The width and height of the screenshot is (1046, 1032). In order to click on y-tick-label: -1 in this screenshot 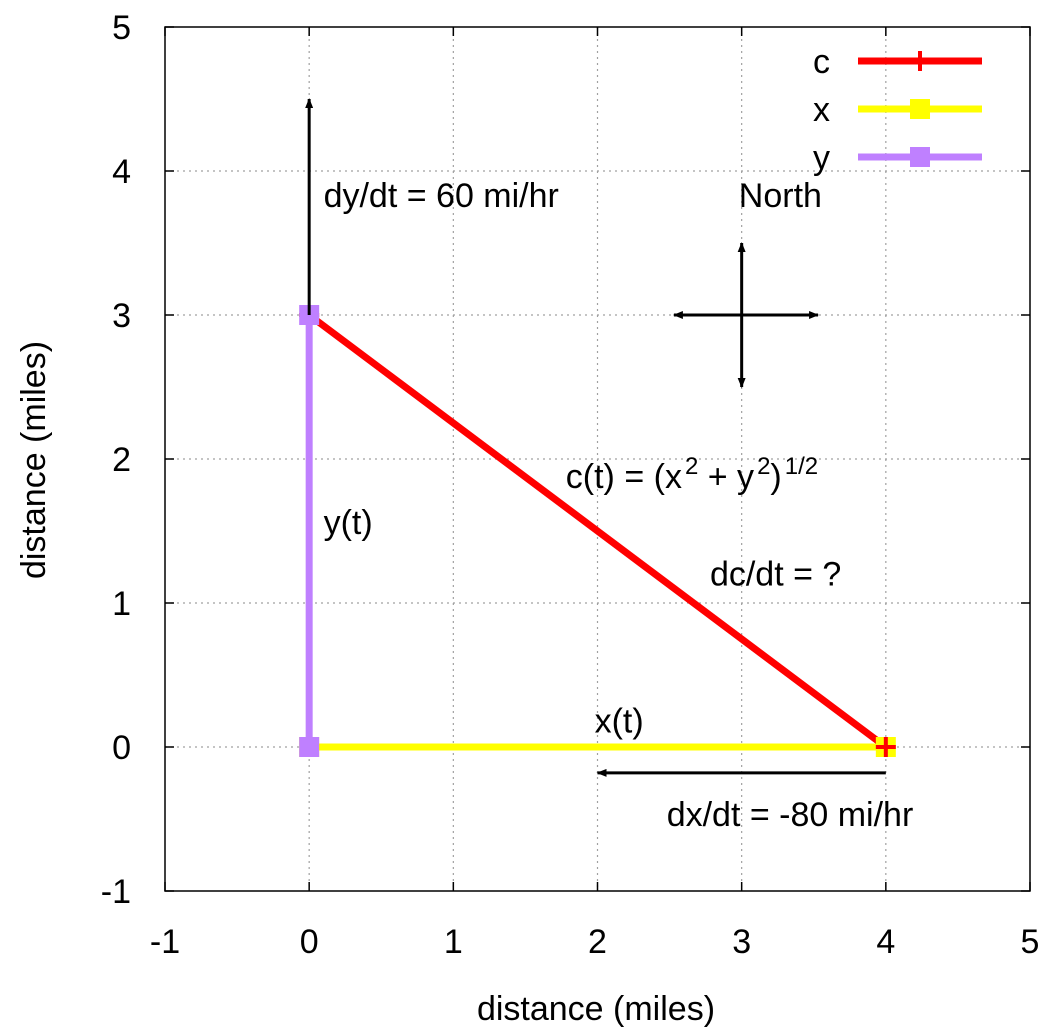, I will do `click(116, 892)`.